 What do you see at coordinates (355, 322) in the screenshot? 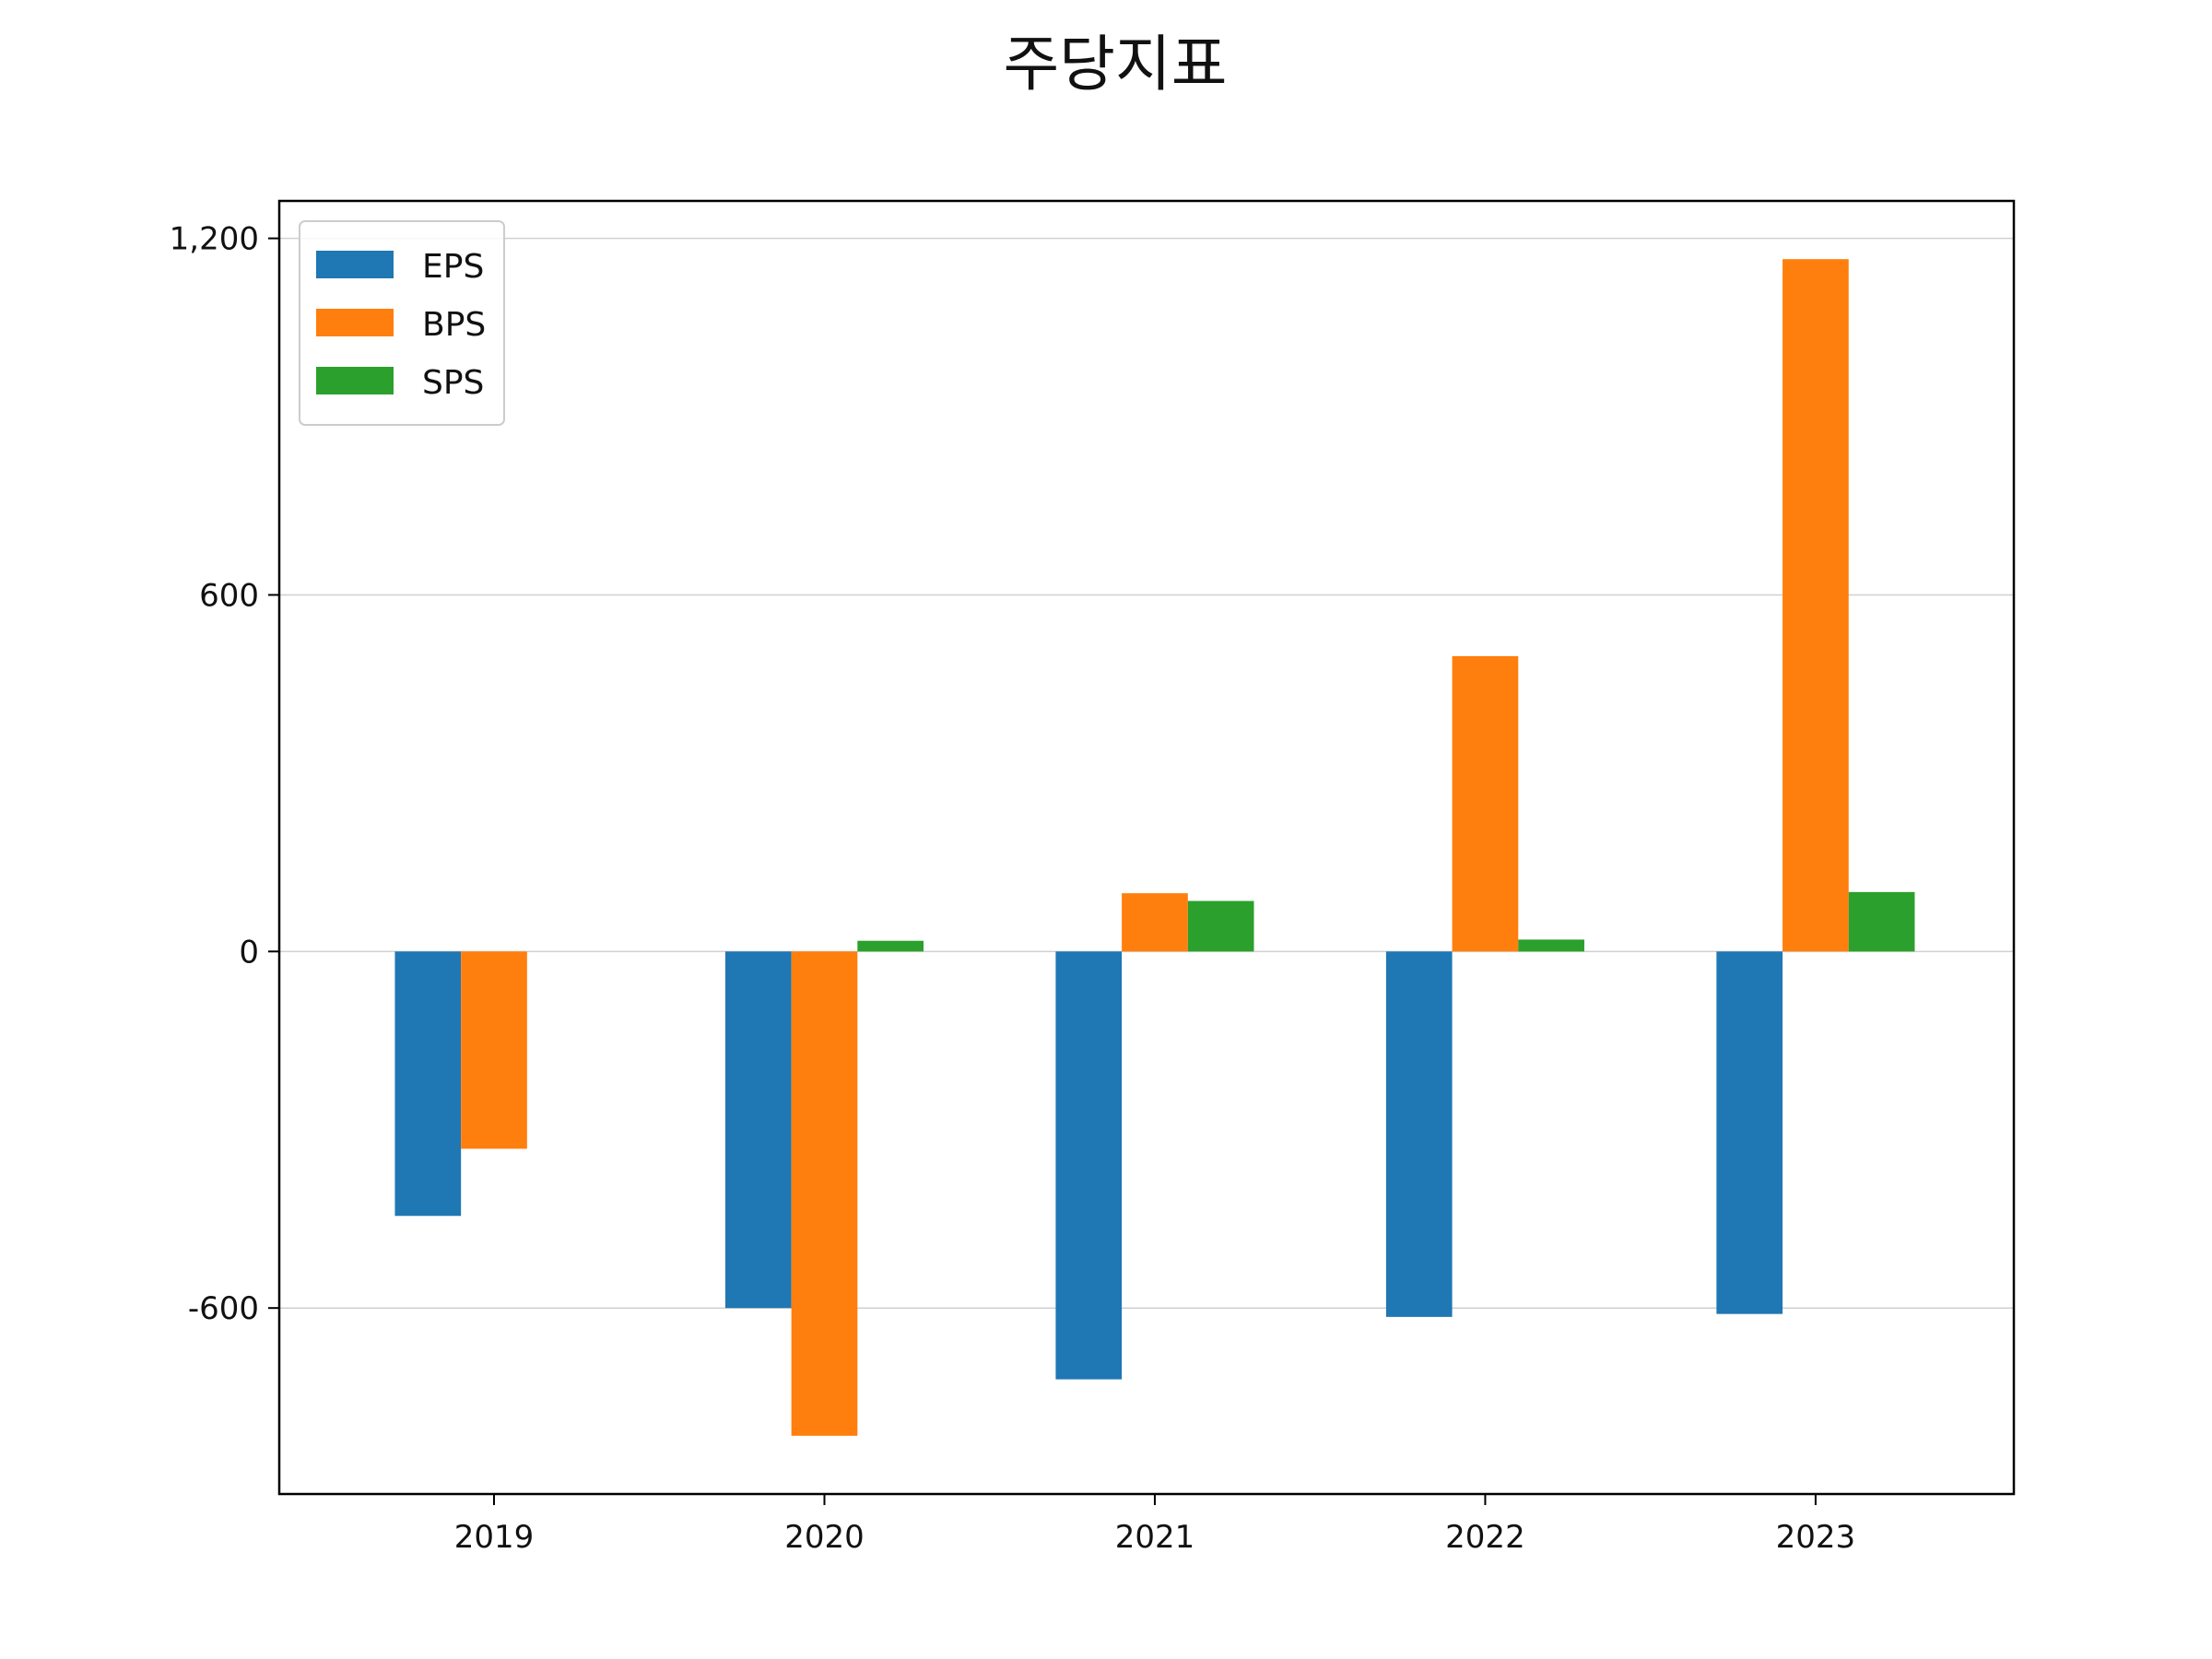
I see `legend-swatch-bps` at bounding box center [355, 322].